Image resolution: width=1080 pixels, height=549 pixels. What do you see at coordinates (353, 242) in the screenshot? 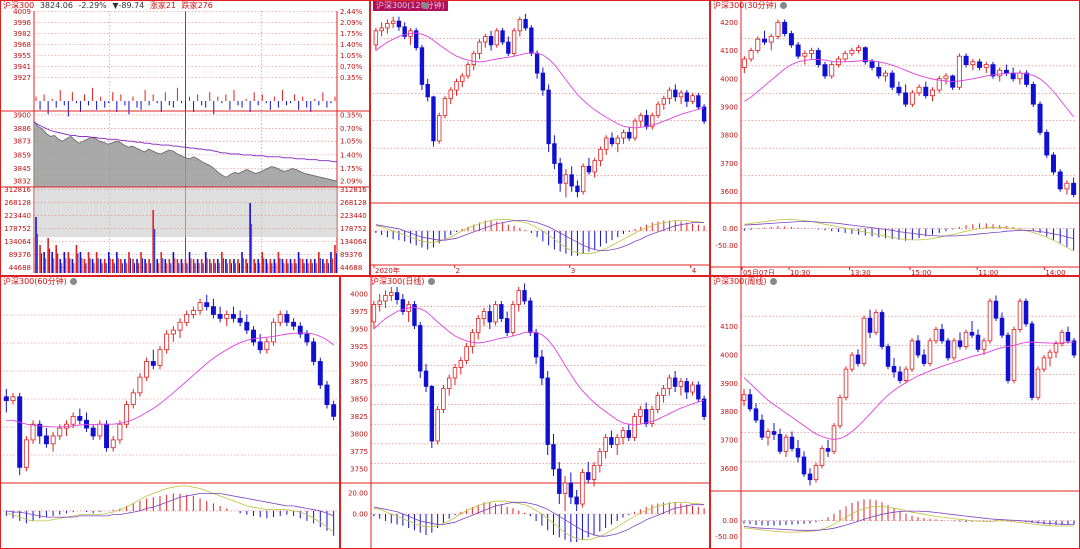
I see `volume-axis-right: 134064` at bounding box center [353, 242].